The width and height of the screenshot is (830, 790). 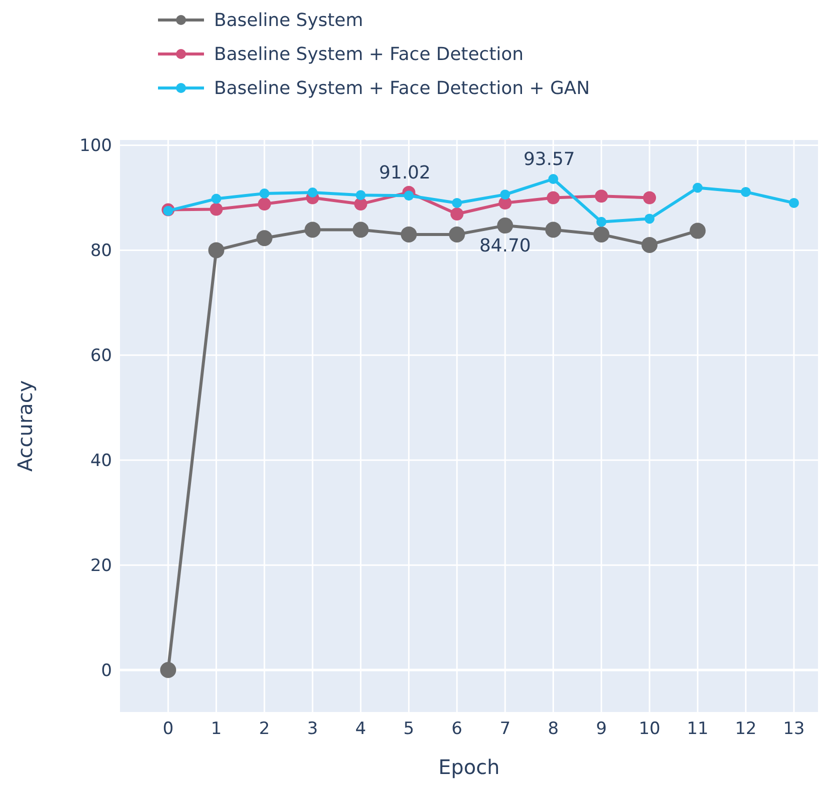 I want to click on x-tick-label: 4, so click(x=360, y=729).